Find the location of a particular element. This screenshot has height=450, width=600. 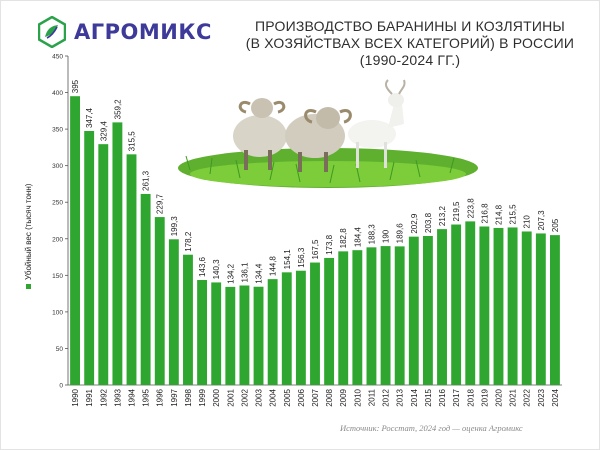

brand-logo: АГРОМИКС is located at coordinates (125, 32).